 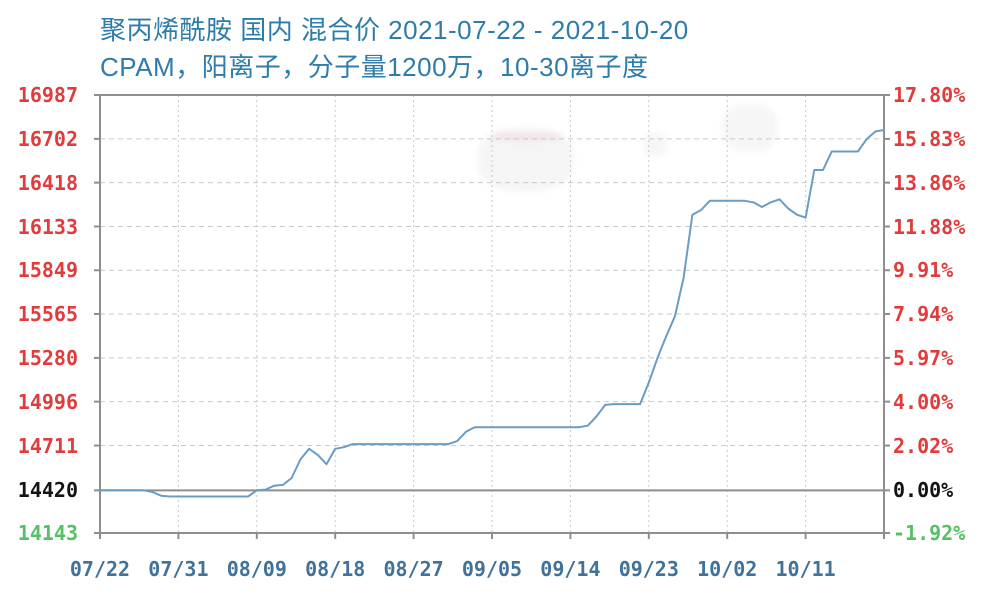 I want to click on y-axis-left-label: 15565, so click(x=47, y=314).